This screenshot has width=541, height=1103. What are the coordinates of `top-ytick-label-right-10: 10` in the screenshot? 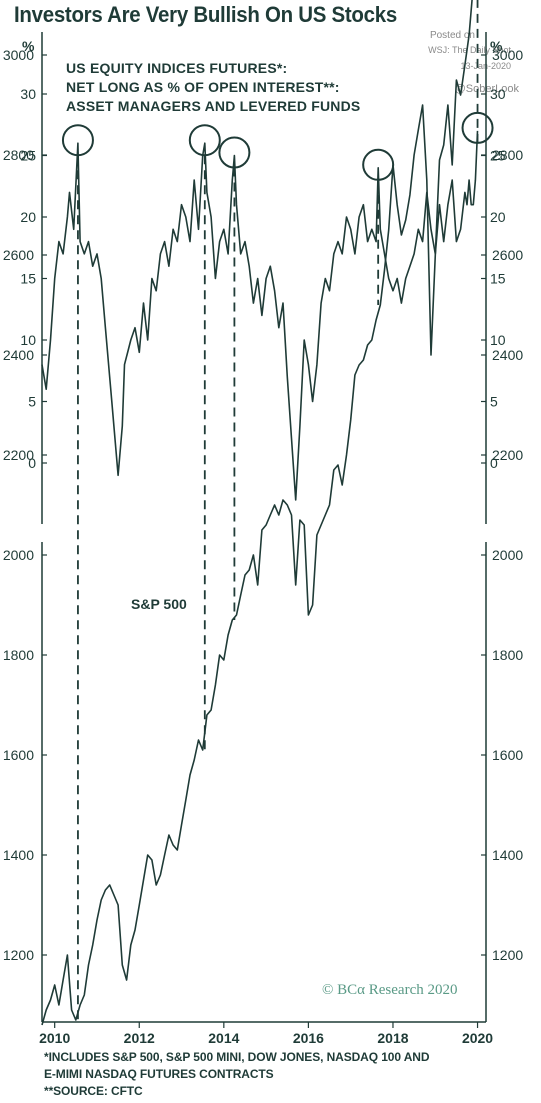 It's located at (498, 340).